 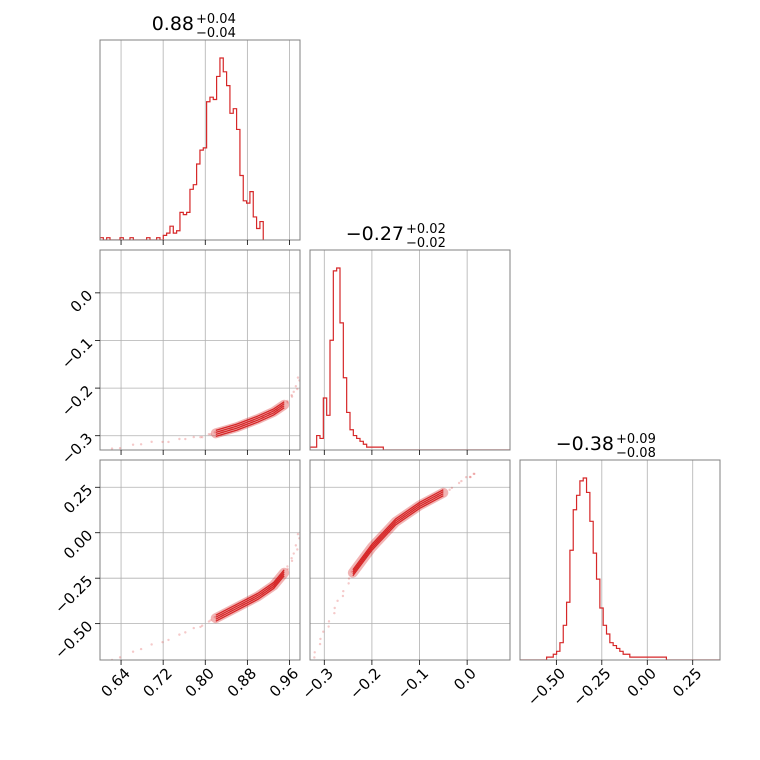 What do you see at coordinates (426, 229) in the screenshot?
I see `title-plus: +0.02` at bounding box center [426, 229].